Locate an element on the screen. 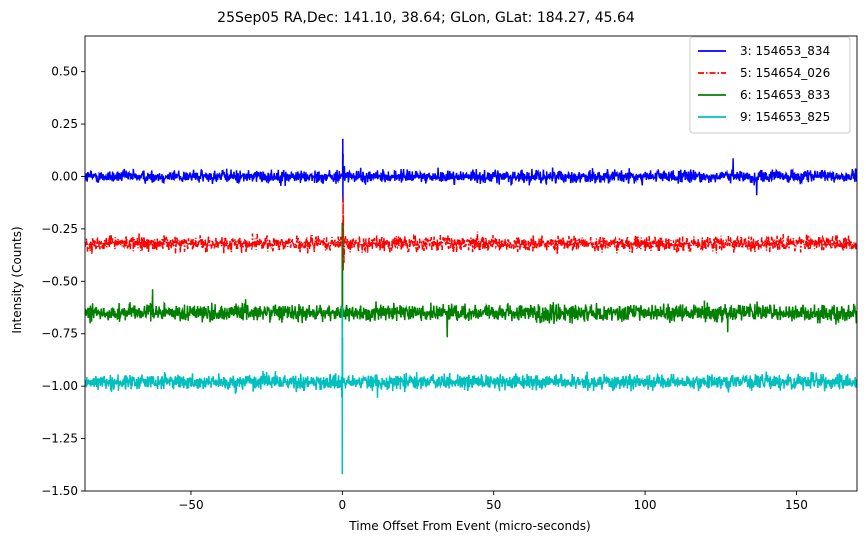 The image size is (866, 545). x-tick-label: 150 is located at coordinates (796, 505).